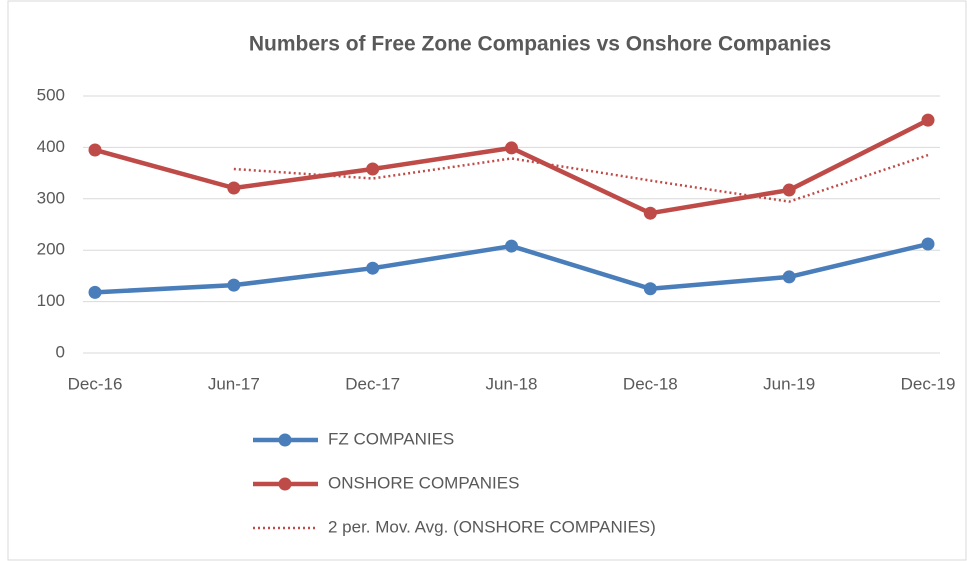  What do you see at coordinates (51, 146) in the screenshot?
I see `y-tick-label: 400` at bounding box center [51, 146].